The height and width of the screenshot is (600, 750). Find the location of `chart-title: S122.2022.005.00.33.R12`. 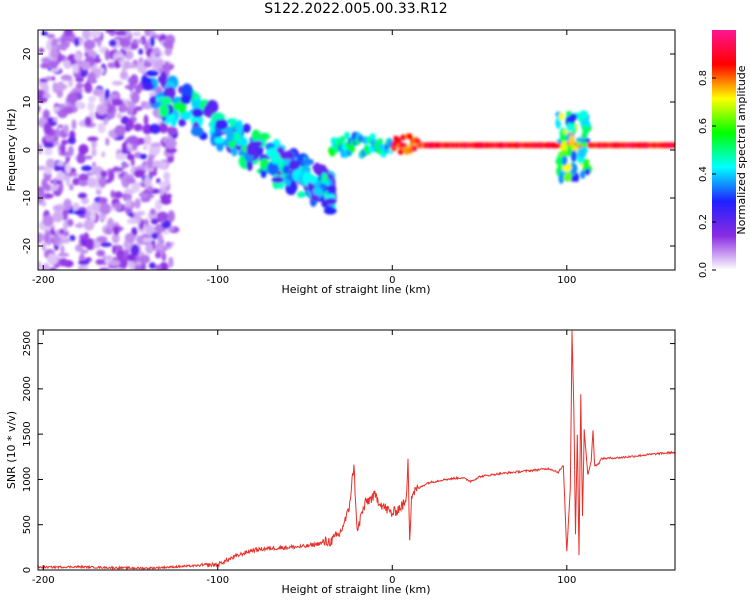

chart-title: S122.2022.005.00.33.R12 is located at coordinates (356, 9).